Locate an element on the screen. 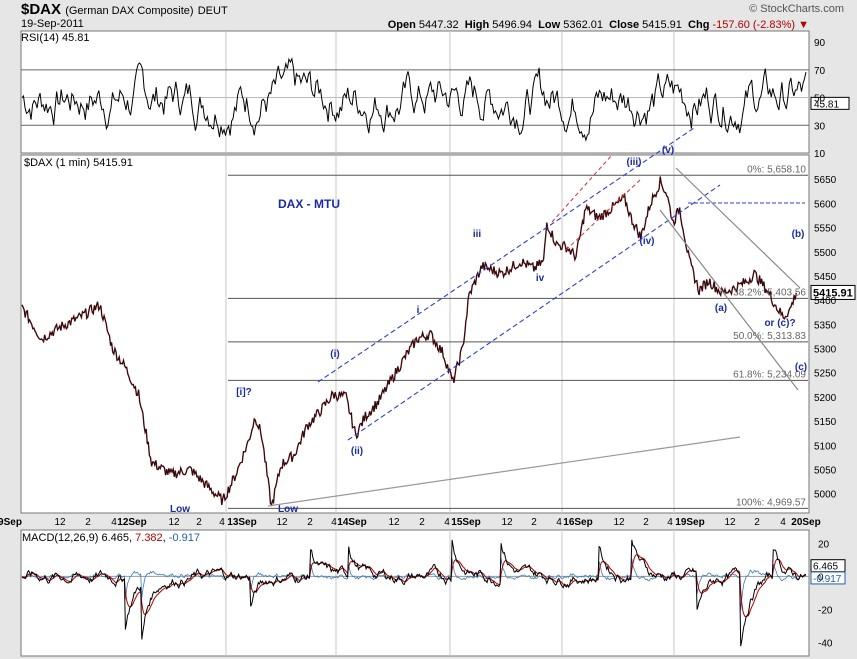  fib-level-label: 61.8%: 5,234.09 is located at coordinates (769, 374).